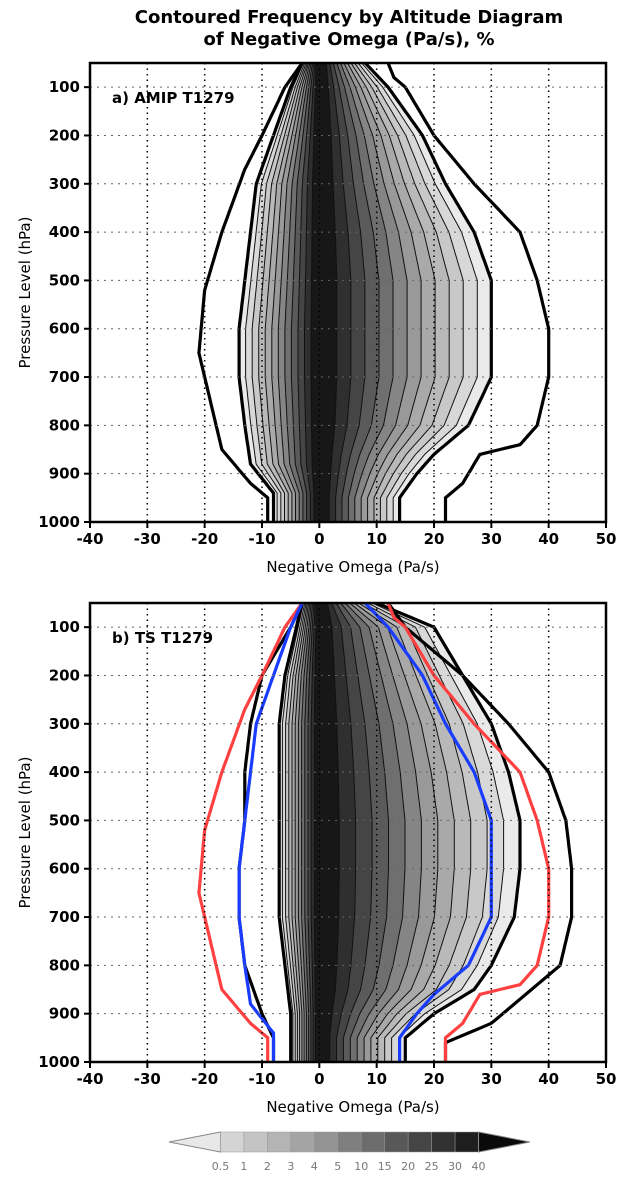 Image resolution: width=627 pixels, height=1179 pixels. What do you see at coordinates (319, 1079) in the screenshot?
I see `x-tick-label-b: 0` at bounding box center [319, 1079].